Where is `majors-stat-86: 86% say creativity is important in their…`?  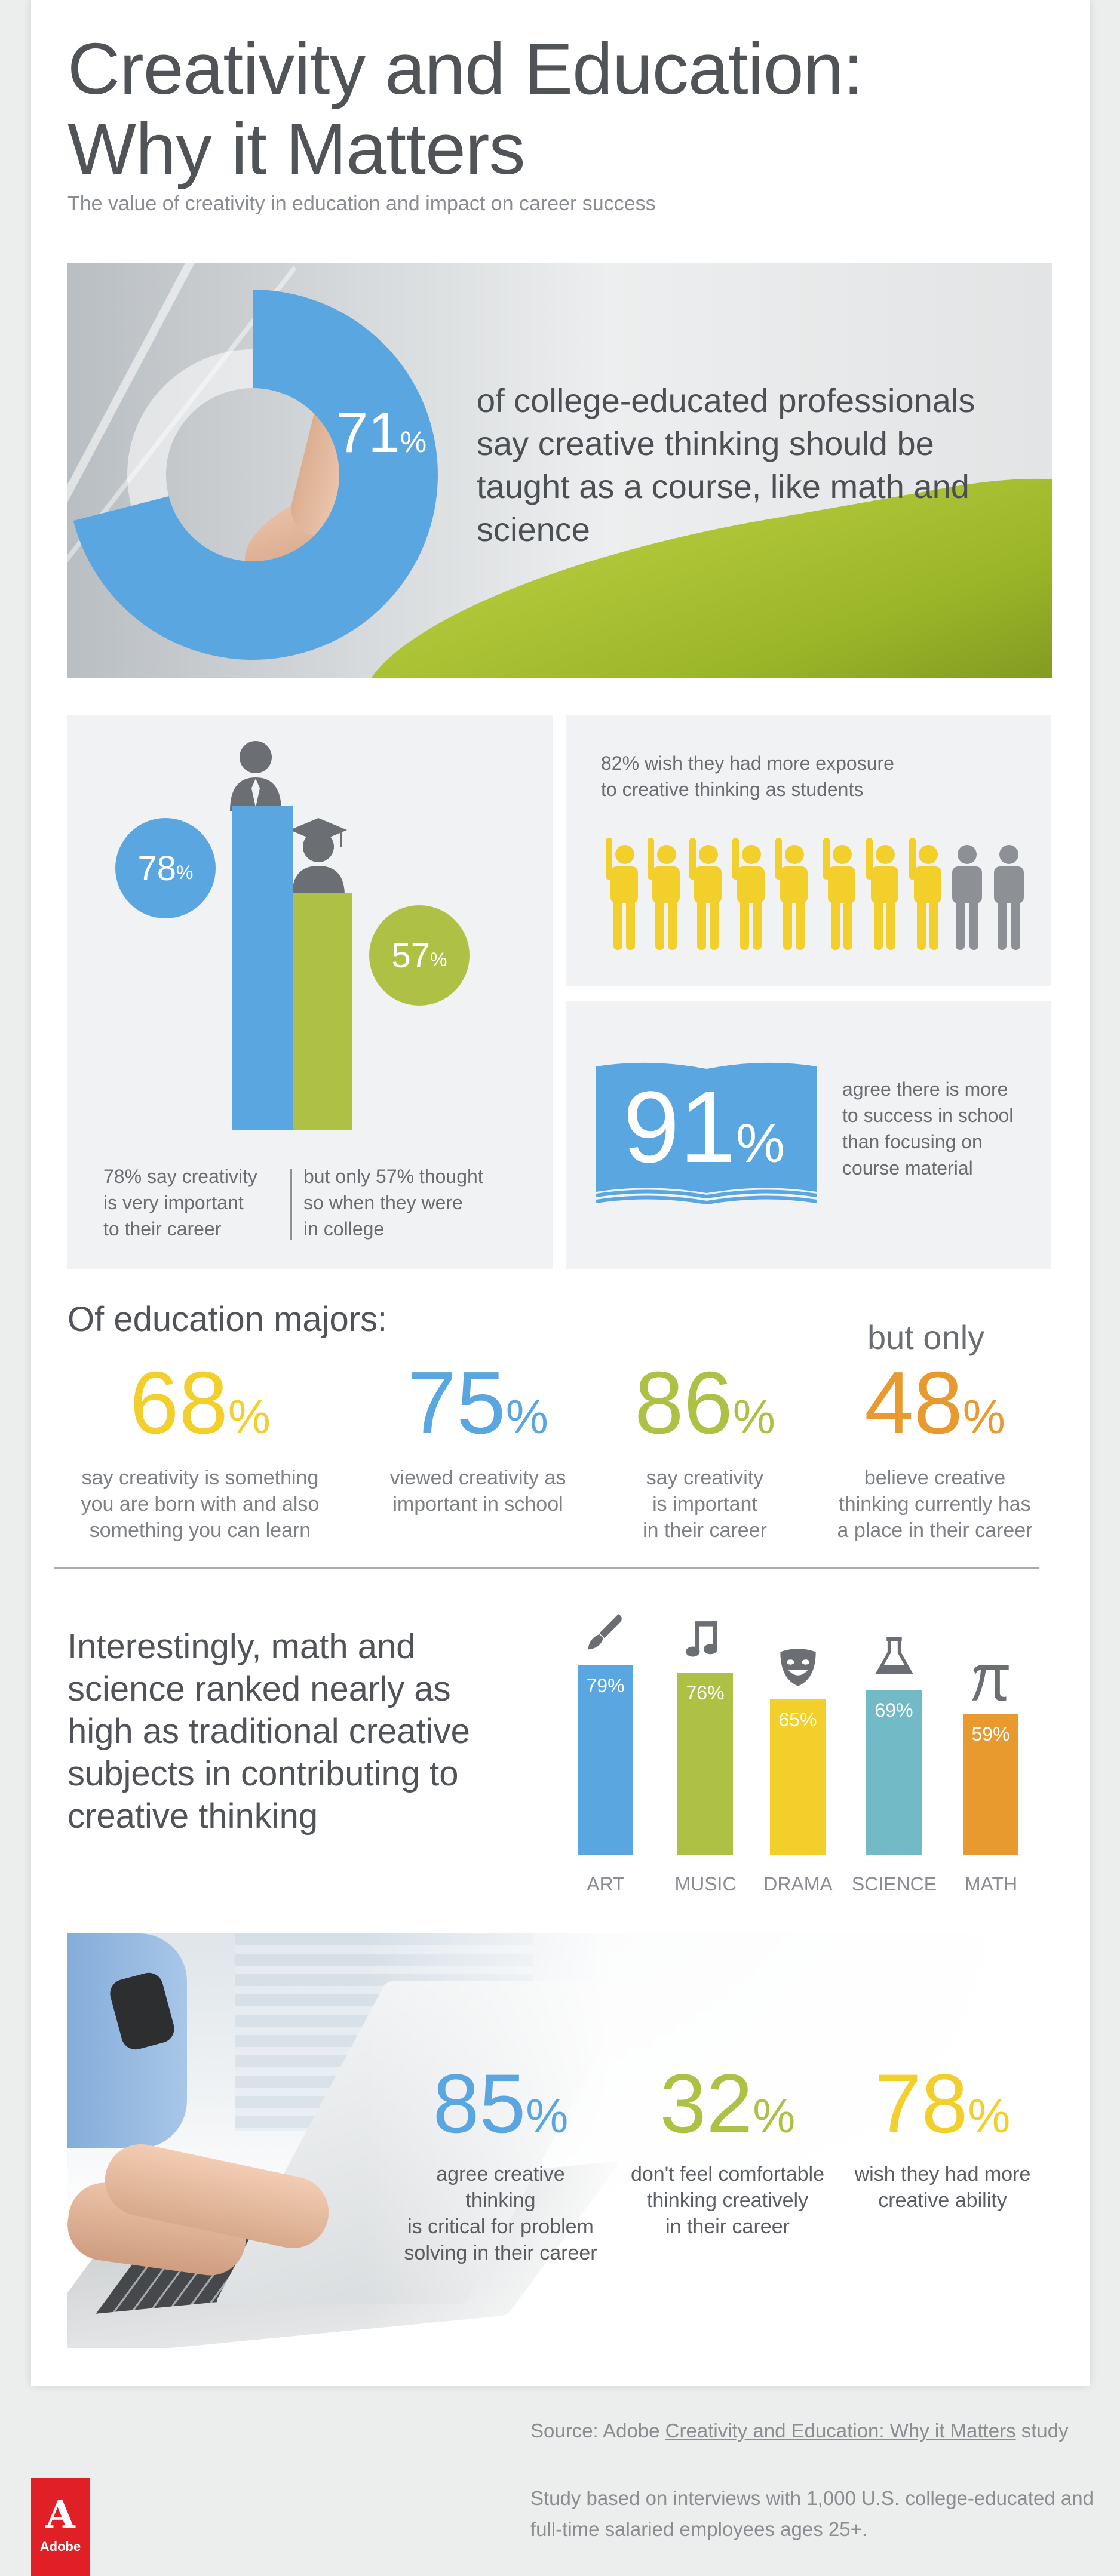 majors-stat-86: 86% say creativity is important in their… is located at coordinates (704, 1449).